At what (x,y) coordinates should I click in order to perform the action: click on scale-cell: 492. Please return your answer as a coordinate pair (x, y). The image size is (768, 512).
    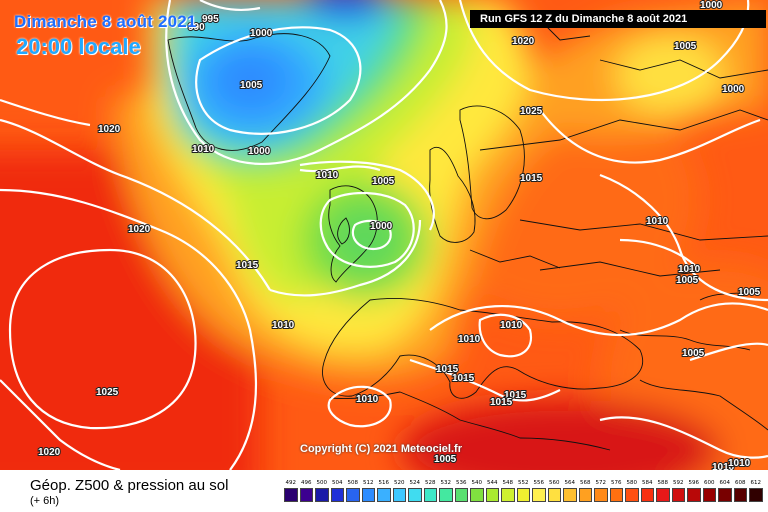
    Looking at the image, I should click on (291, 491).